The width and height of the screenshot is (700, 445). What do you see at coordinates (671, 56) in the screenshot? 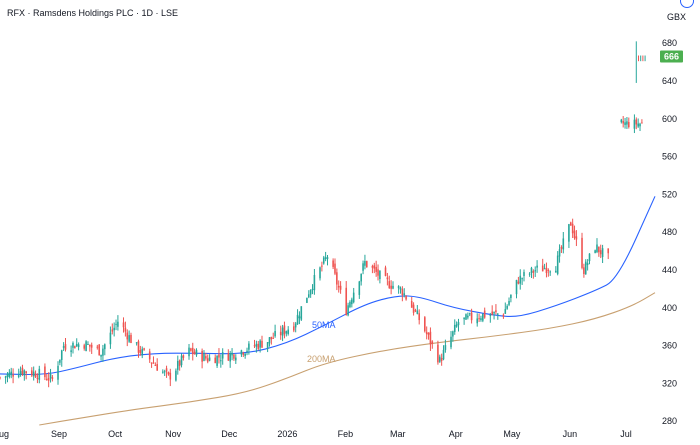
I see `last-price-badge-bg` at bounding box center [671, 56].